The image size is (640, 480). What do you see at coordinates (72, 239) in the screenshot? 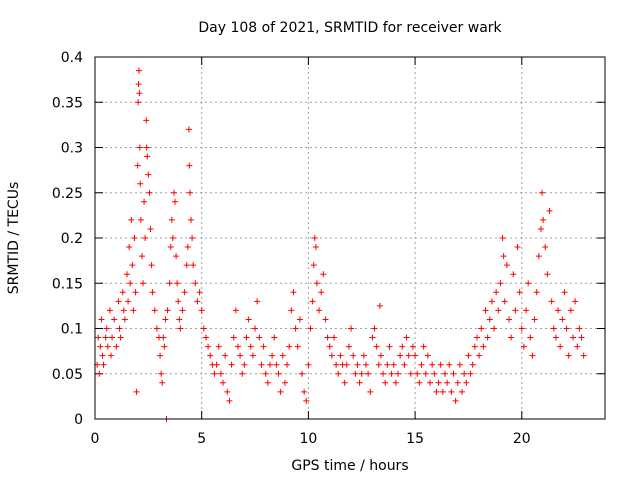
I see `y-tick-label: 0.2` at bounding box center [72, 239].